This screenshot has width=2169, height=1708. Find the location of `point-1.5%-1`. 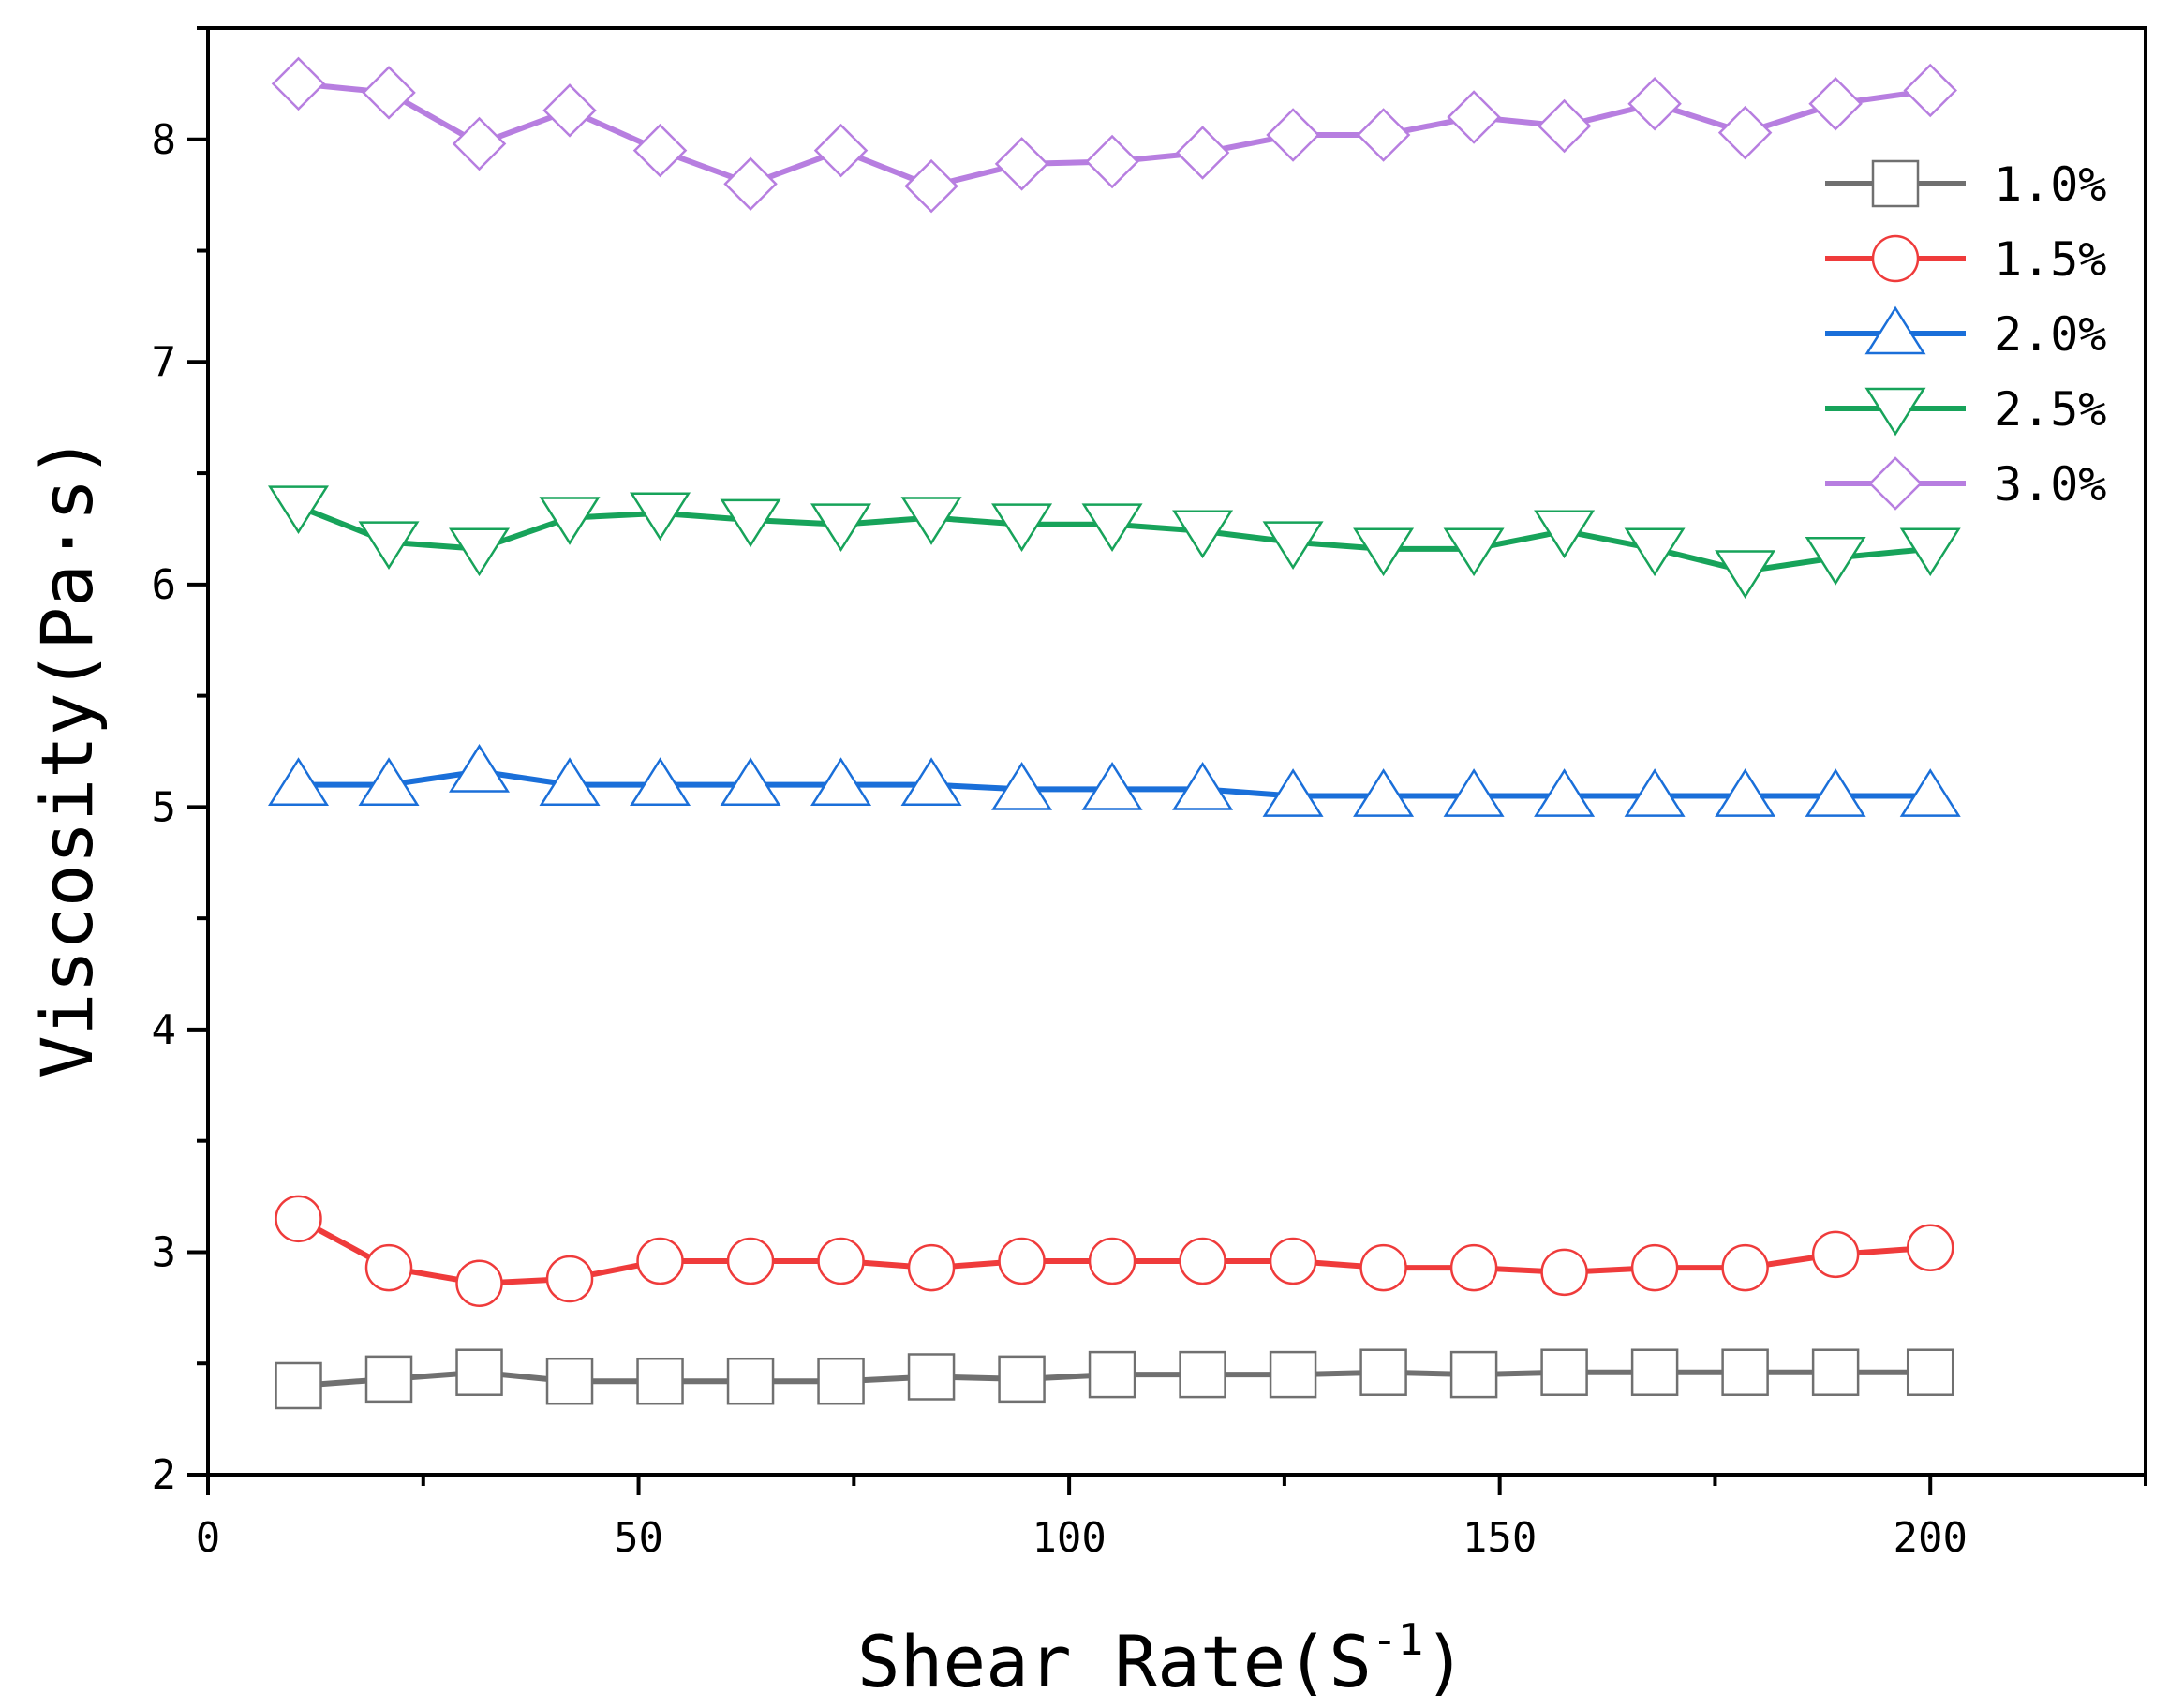

point-1.5%-1 is located at coordinates (388, 1267).